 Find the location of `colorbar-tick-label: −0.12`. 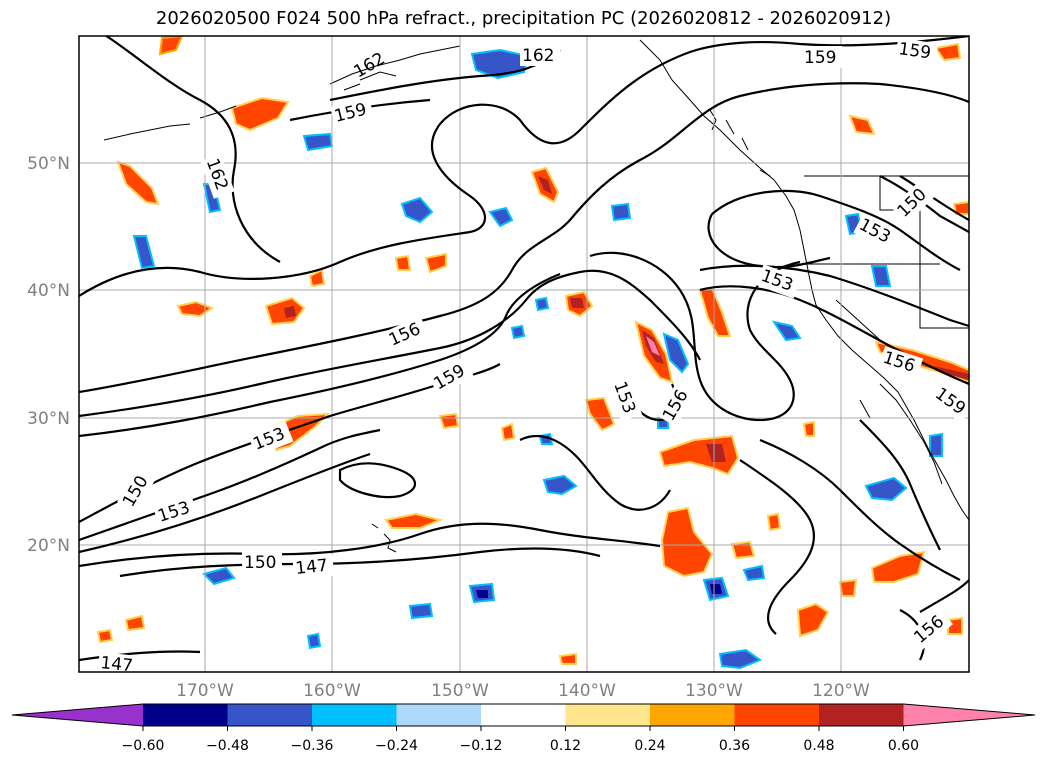

colorbar-tick-label: −0.12 is located at coordinates (481, 746).